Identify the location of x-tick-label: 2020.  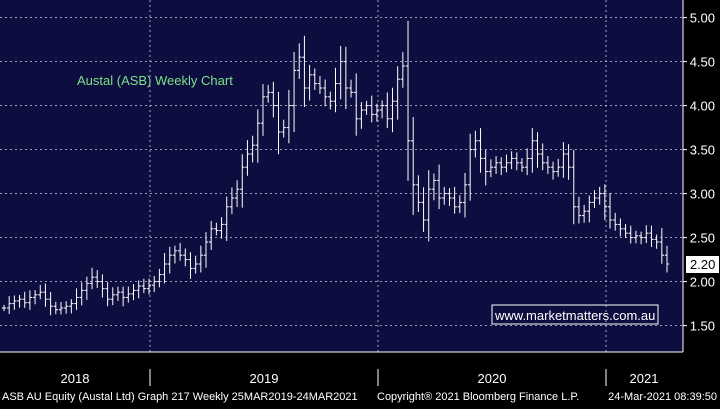
(492, 378).